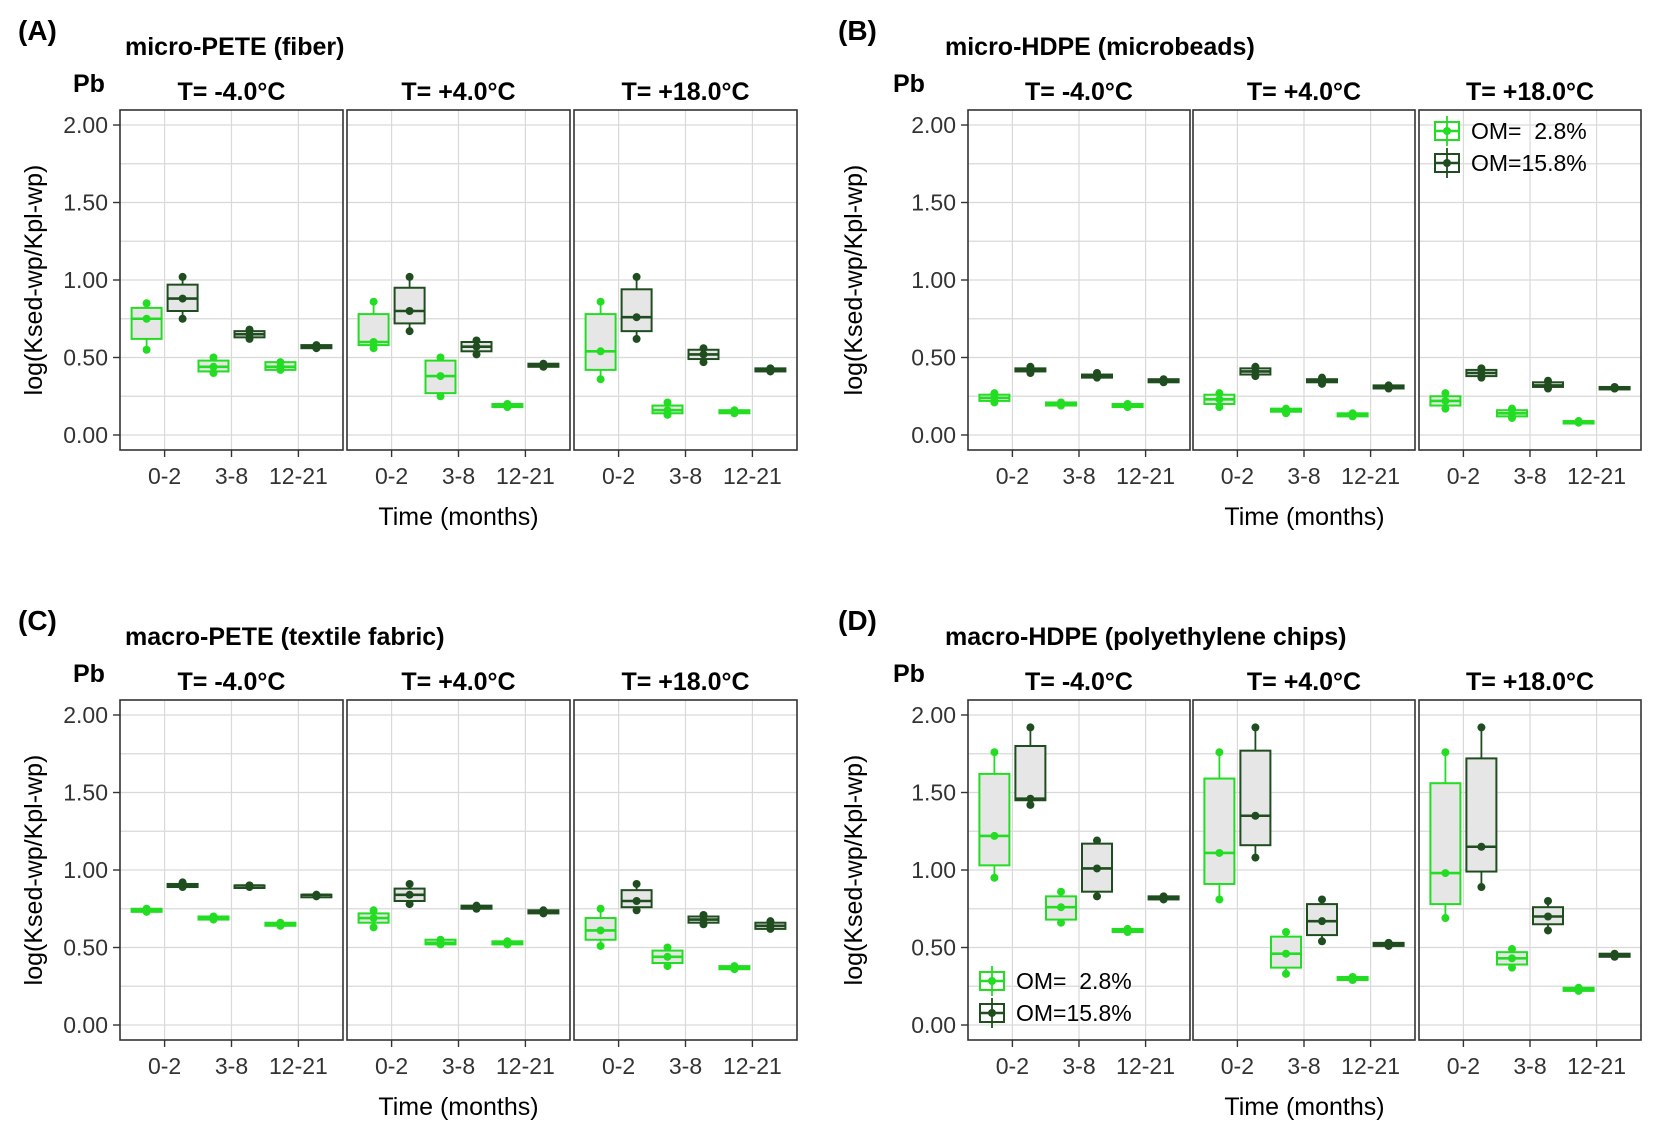 The image size is (1654, 1133). What do you see at coordinates (89, 84) in the screenshot?
I see `element-label: Pb` at bounding box center [89, 84].